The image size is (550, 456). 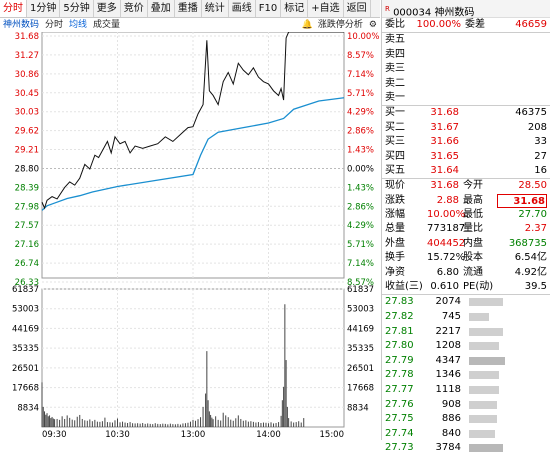 I want to click on sell-order-row: 卖四, so click(x=395, y=54).